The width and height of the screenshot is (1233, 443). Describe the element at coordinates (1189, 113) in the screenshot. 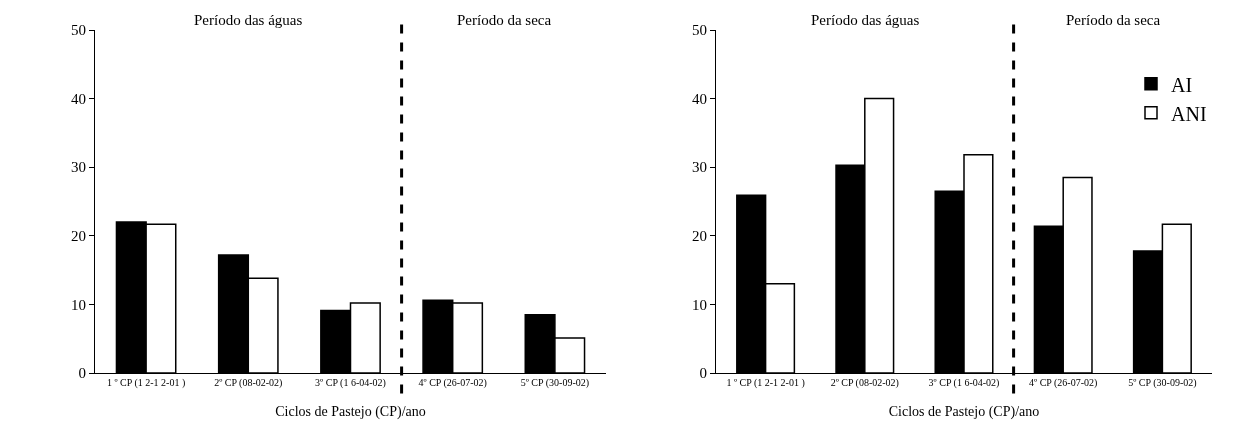

I see `legend-label: ANI` at that location.